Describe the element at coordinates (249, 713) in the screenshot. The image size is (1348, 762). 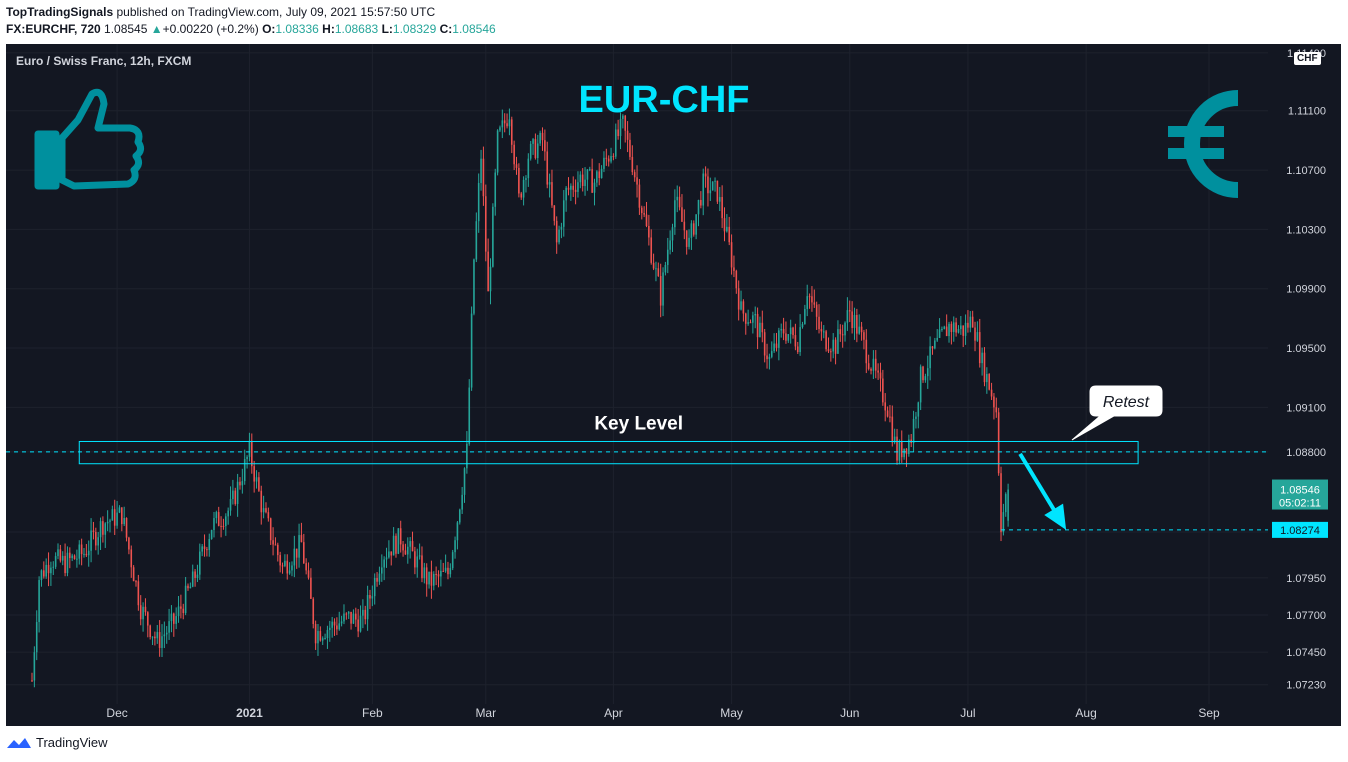
I see `time-tick-label: 2021` at that location.